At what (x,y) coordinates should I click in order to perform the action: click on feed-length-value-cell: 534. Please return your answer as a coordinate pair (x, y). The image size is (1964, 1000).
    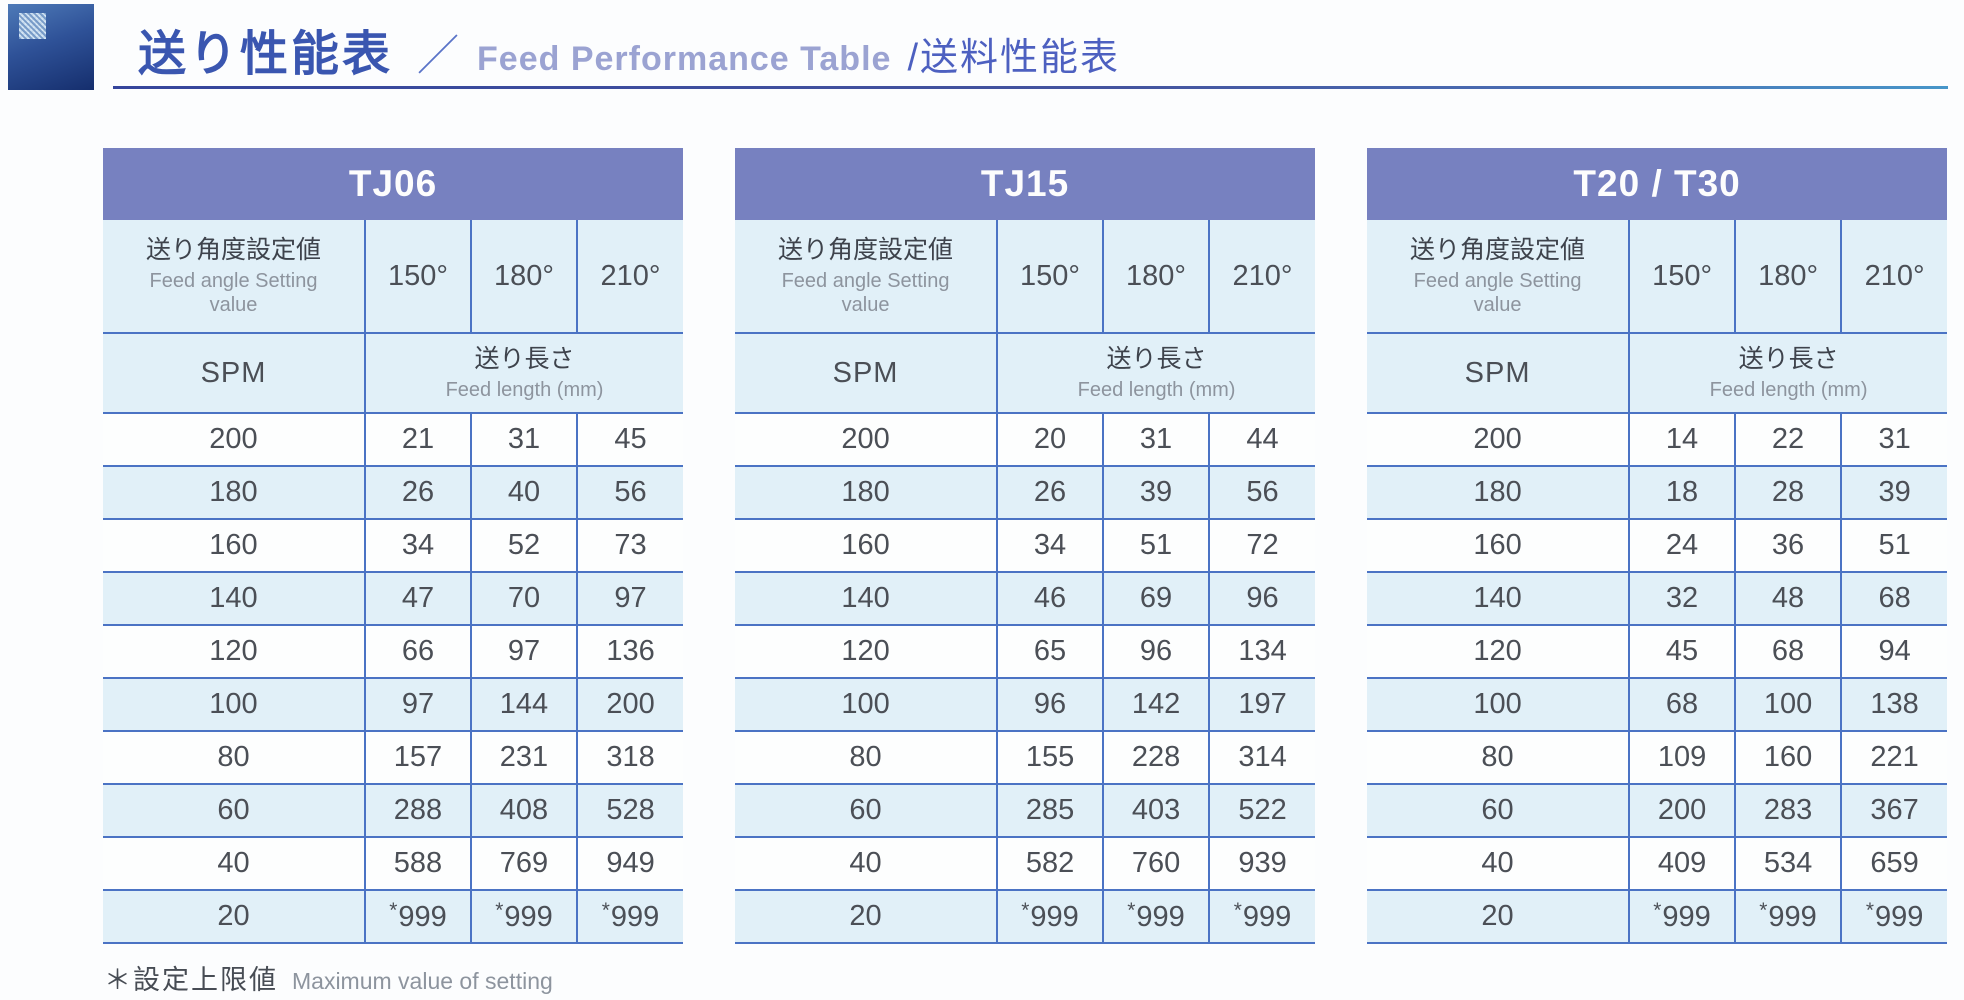
    Looking at the image, I should click on (1788, 863).